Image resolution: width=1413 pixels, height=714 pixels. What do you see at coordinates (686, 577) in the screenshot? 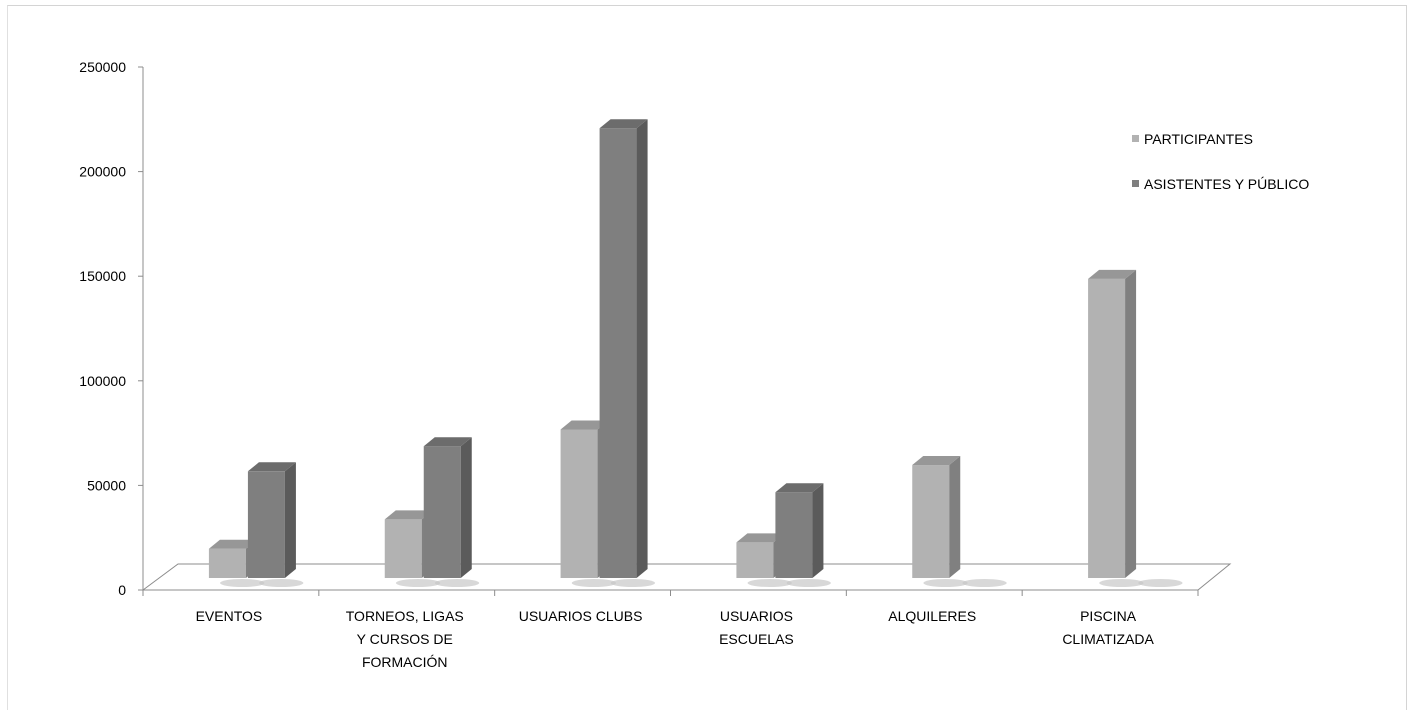
I see `chart-floor` at bounding box center [686, 577].